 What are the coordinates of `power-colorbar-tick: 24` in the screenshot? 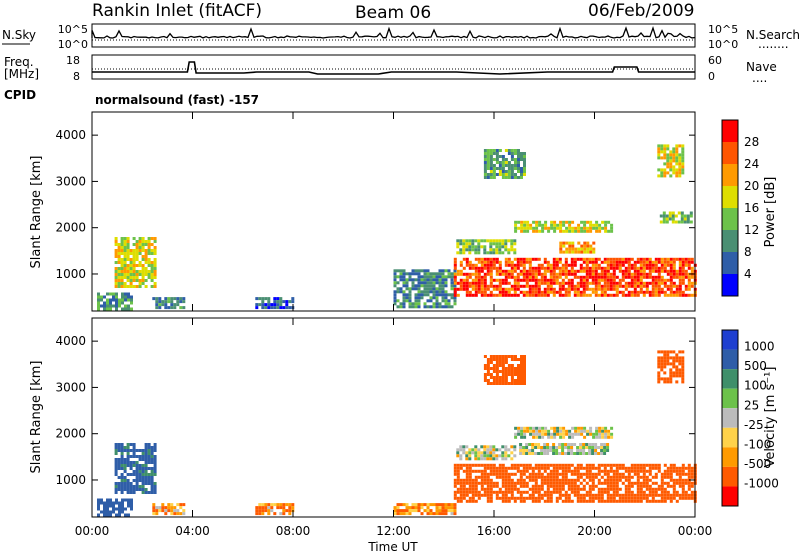 It's located at (751, 164).